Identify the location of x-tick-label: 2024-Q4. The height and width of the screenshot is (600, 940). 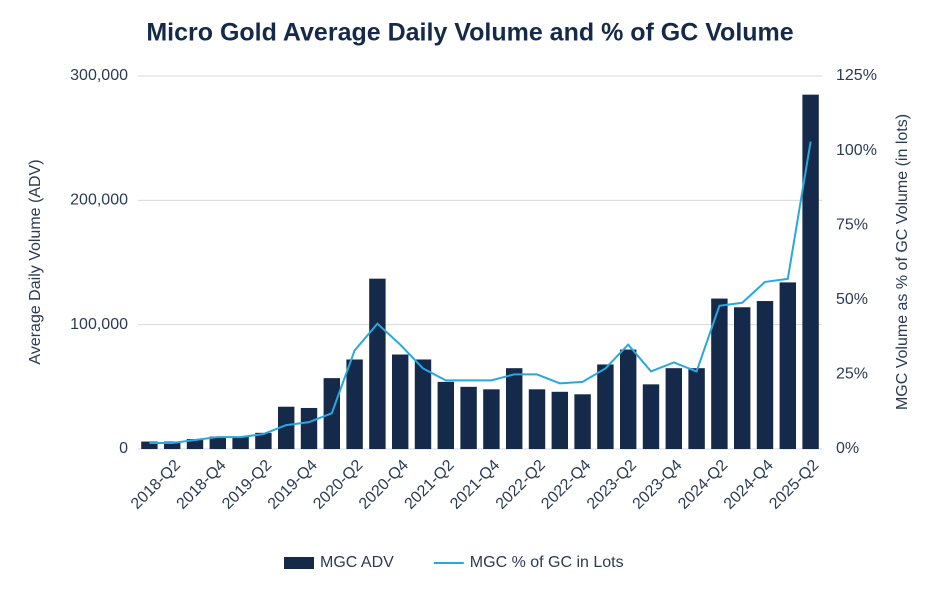
(749, 485).